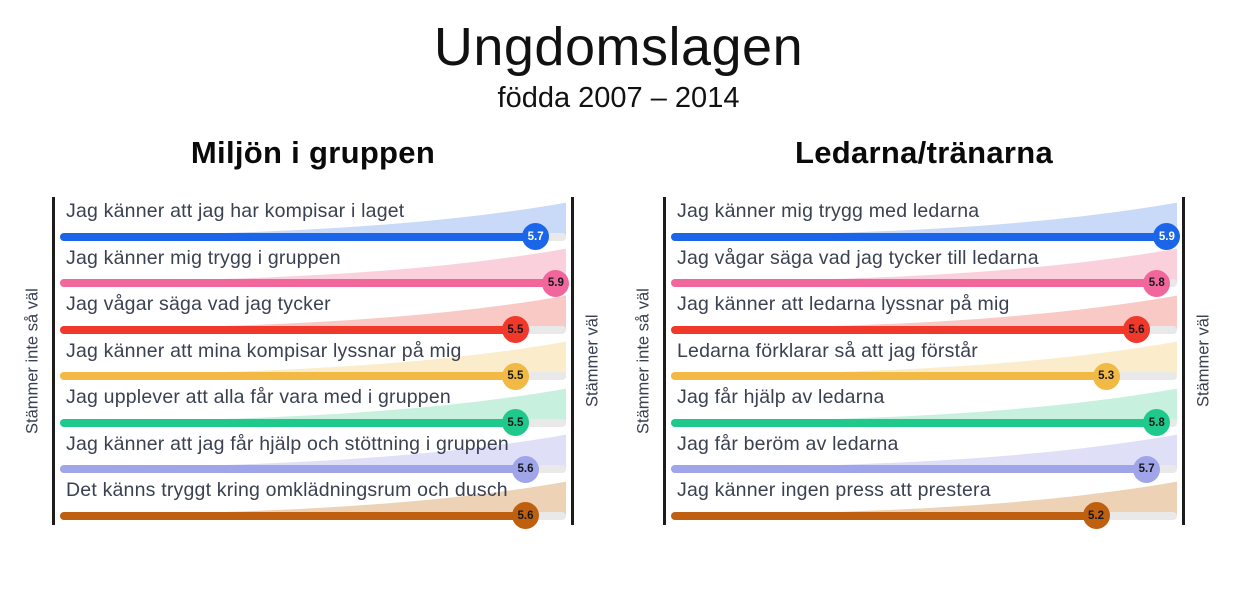 The height and width of the screenshot is (591, 1237). I want to click on question-label: Jag känner att jag har kompisar i laget, so click(235, 211).